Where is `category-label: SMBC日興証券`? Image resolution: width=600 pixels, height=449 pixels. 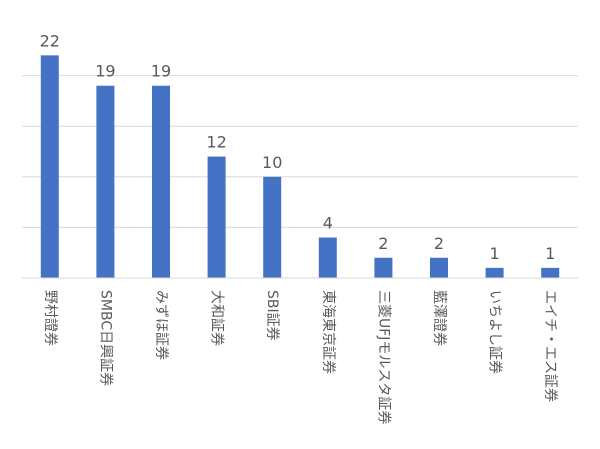 category-label: SMBC日興証券 is located at coordinates (105, 338).